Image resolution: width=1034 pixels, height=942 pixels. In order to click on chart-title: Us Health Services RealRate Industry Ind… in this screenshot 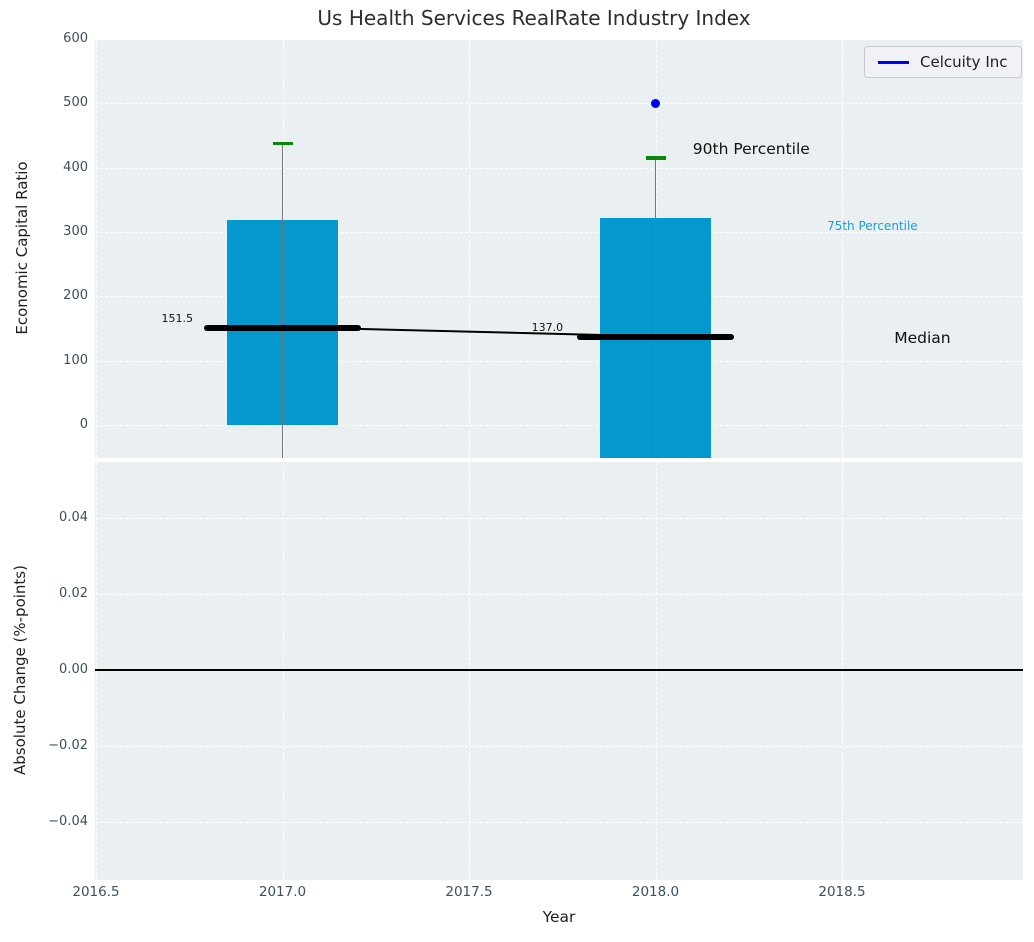, I will do `click(534, 18)`.